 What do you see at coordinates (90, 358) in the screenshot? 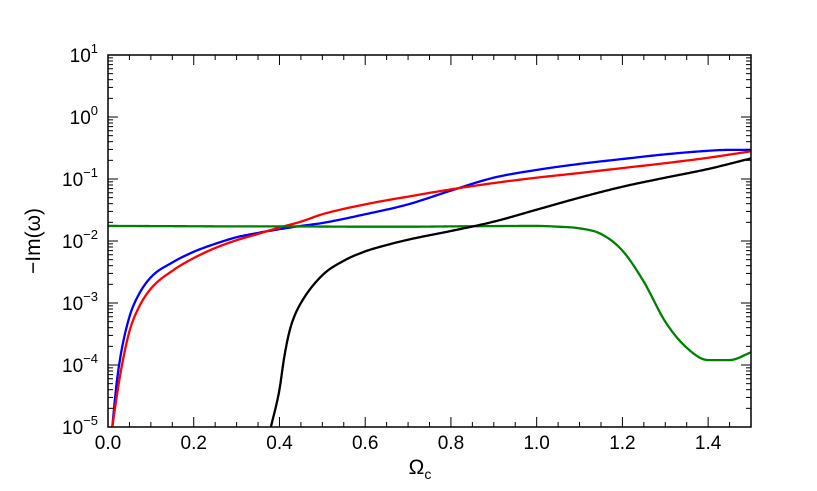
I see `y-tick-label-exponent: −4` at bounding box center [90, 358].